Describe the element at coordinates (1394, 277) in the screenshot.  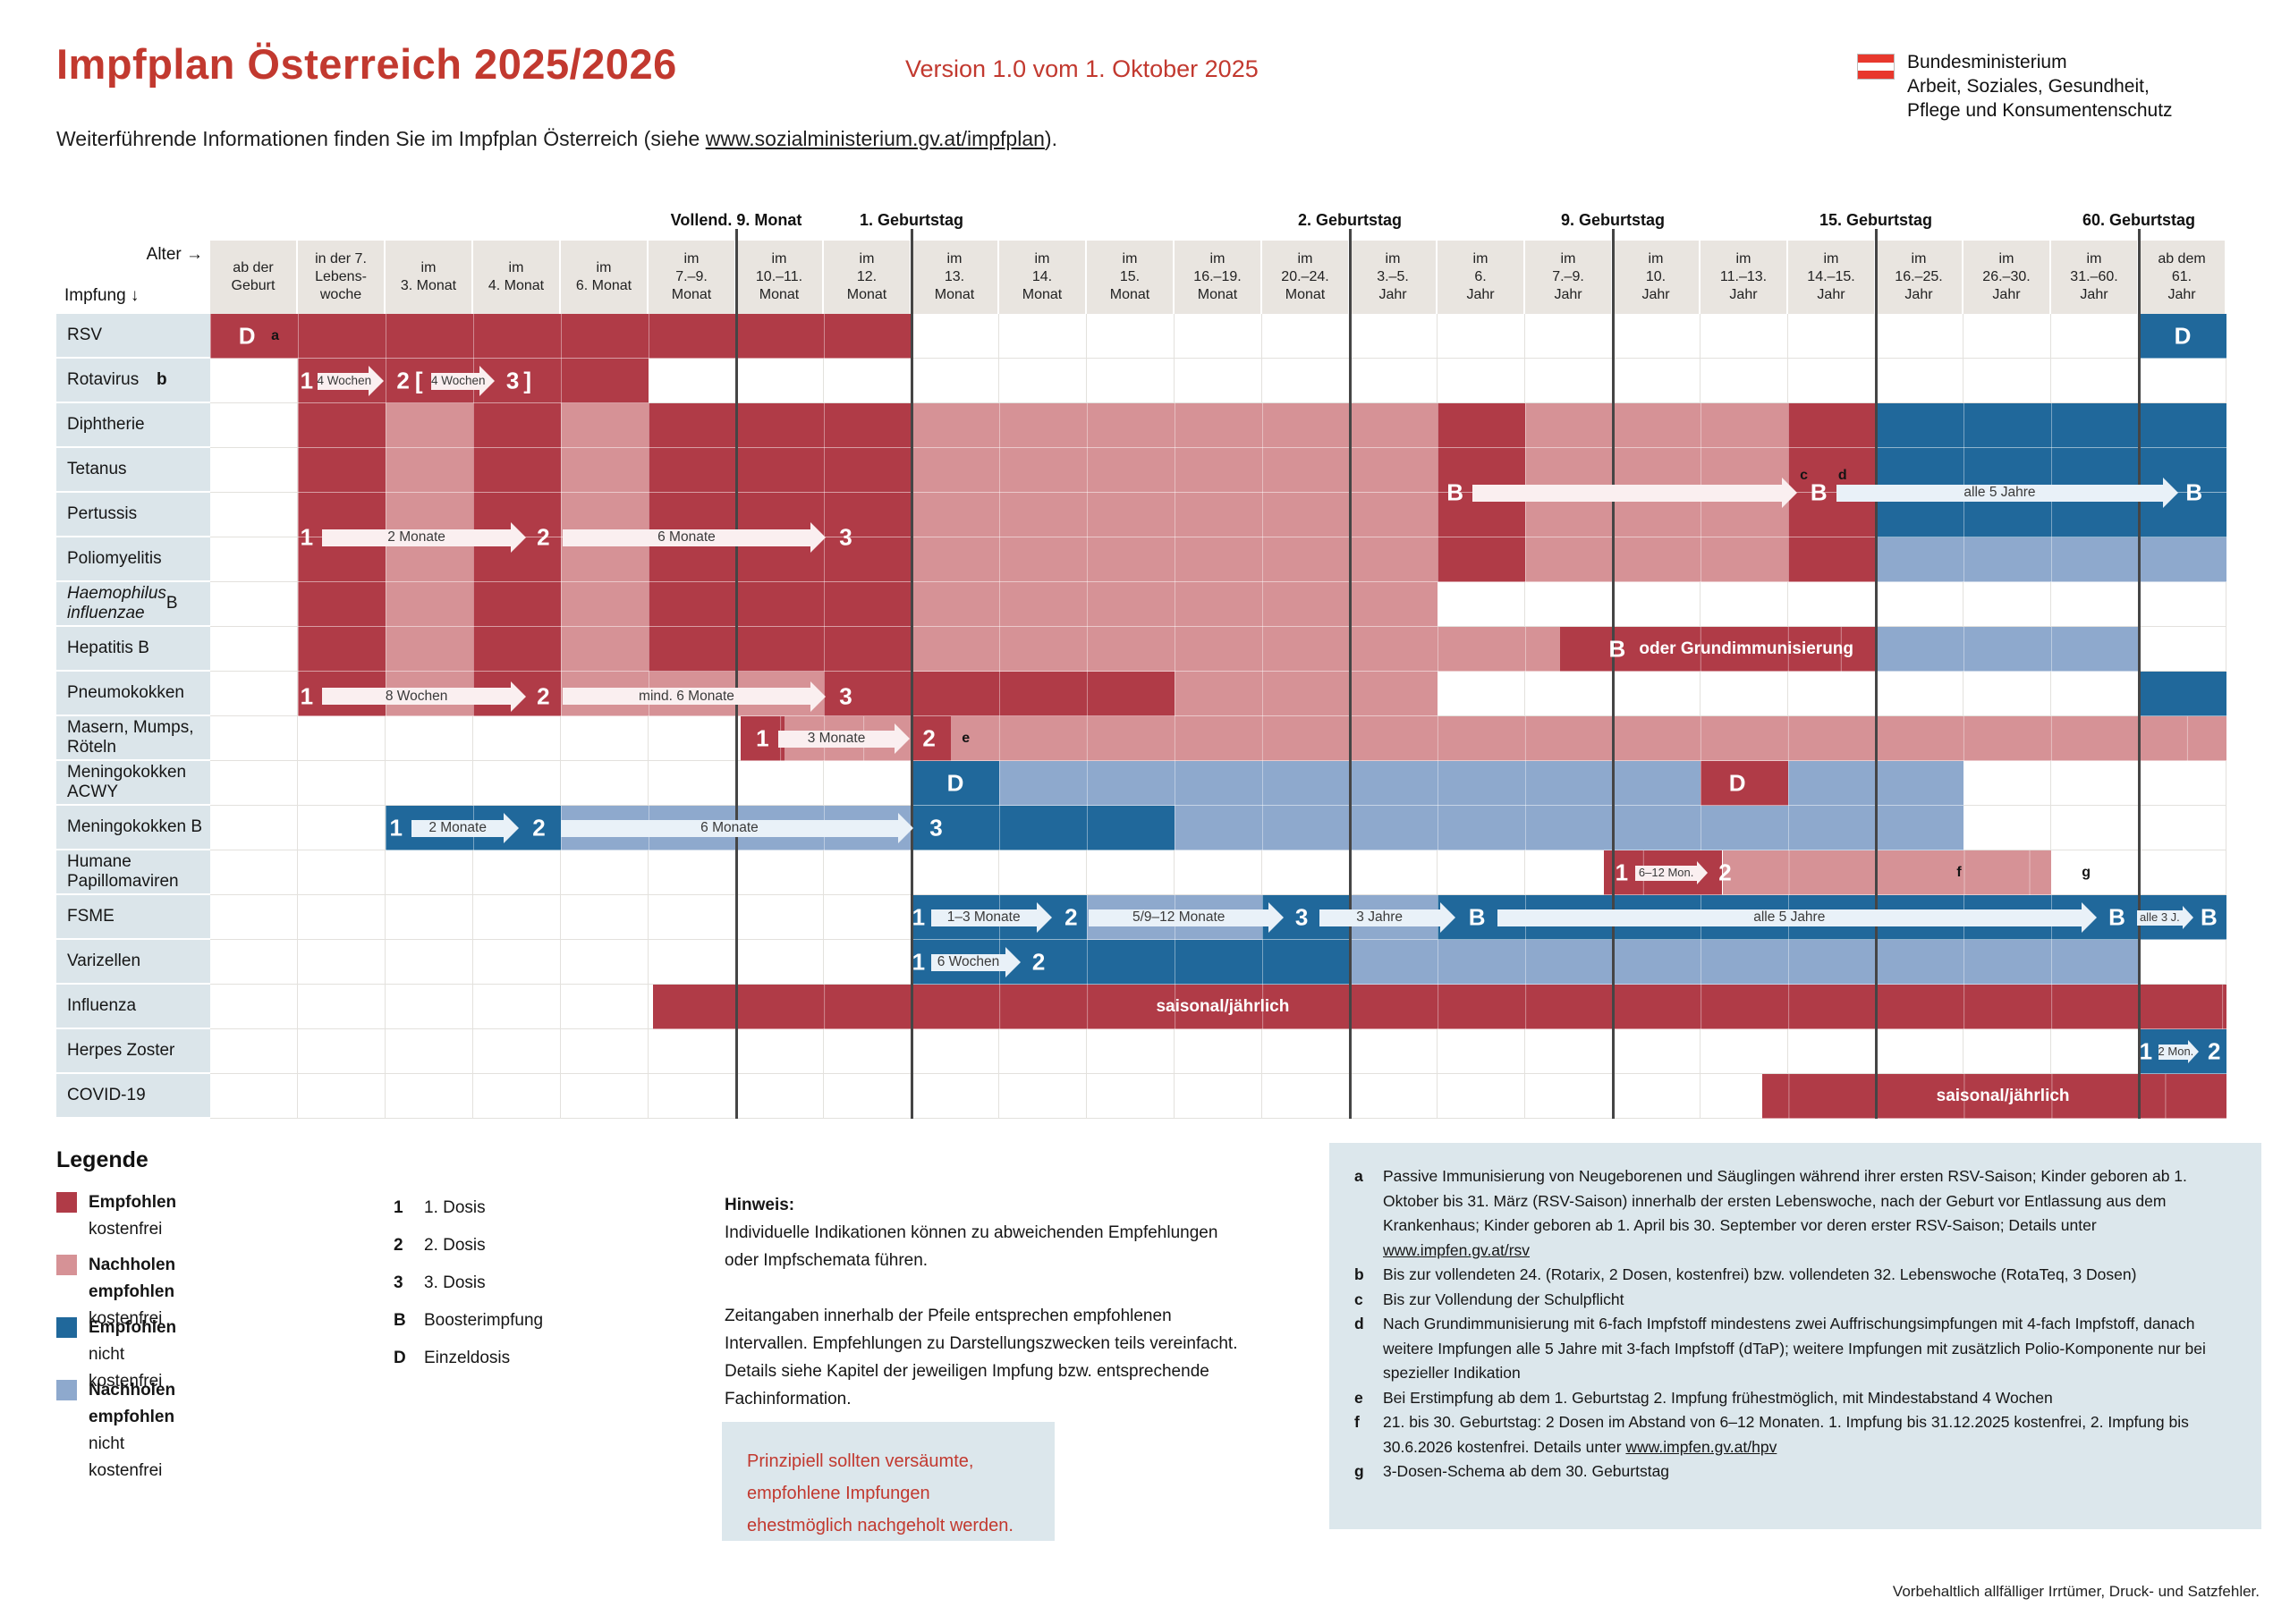
I see `column-header-14: im 3.–5. Jahr` at that location.